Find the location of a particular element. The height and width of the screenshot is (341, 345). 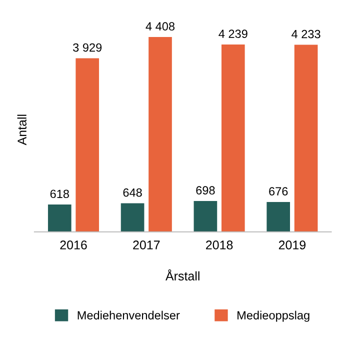

legend-label: Medieoppslag is located at coordinates (274, 316).